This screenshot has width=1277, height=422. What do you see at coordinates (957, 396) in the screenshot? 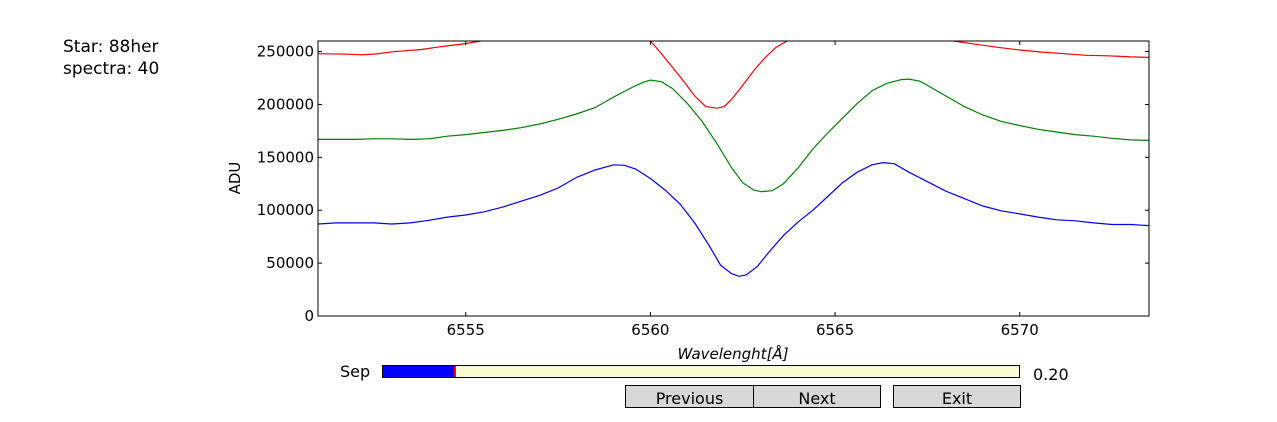
I see `exit-button: Exit` at bounding box center [957, 396].